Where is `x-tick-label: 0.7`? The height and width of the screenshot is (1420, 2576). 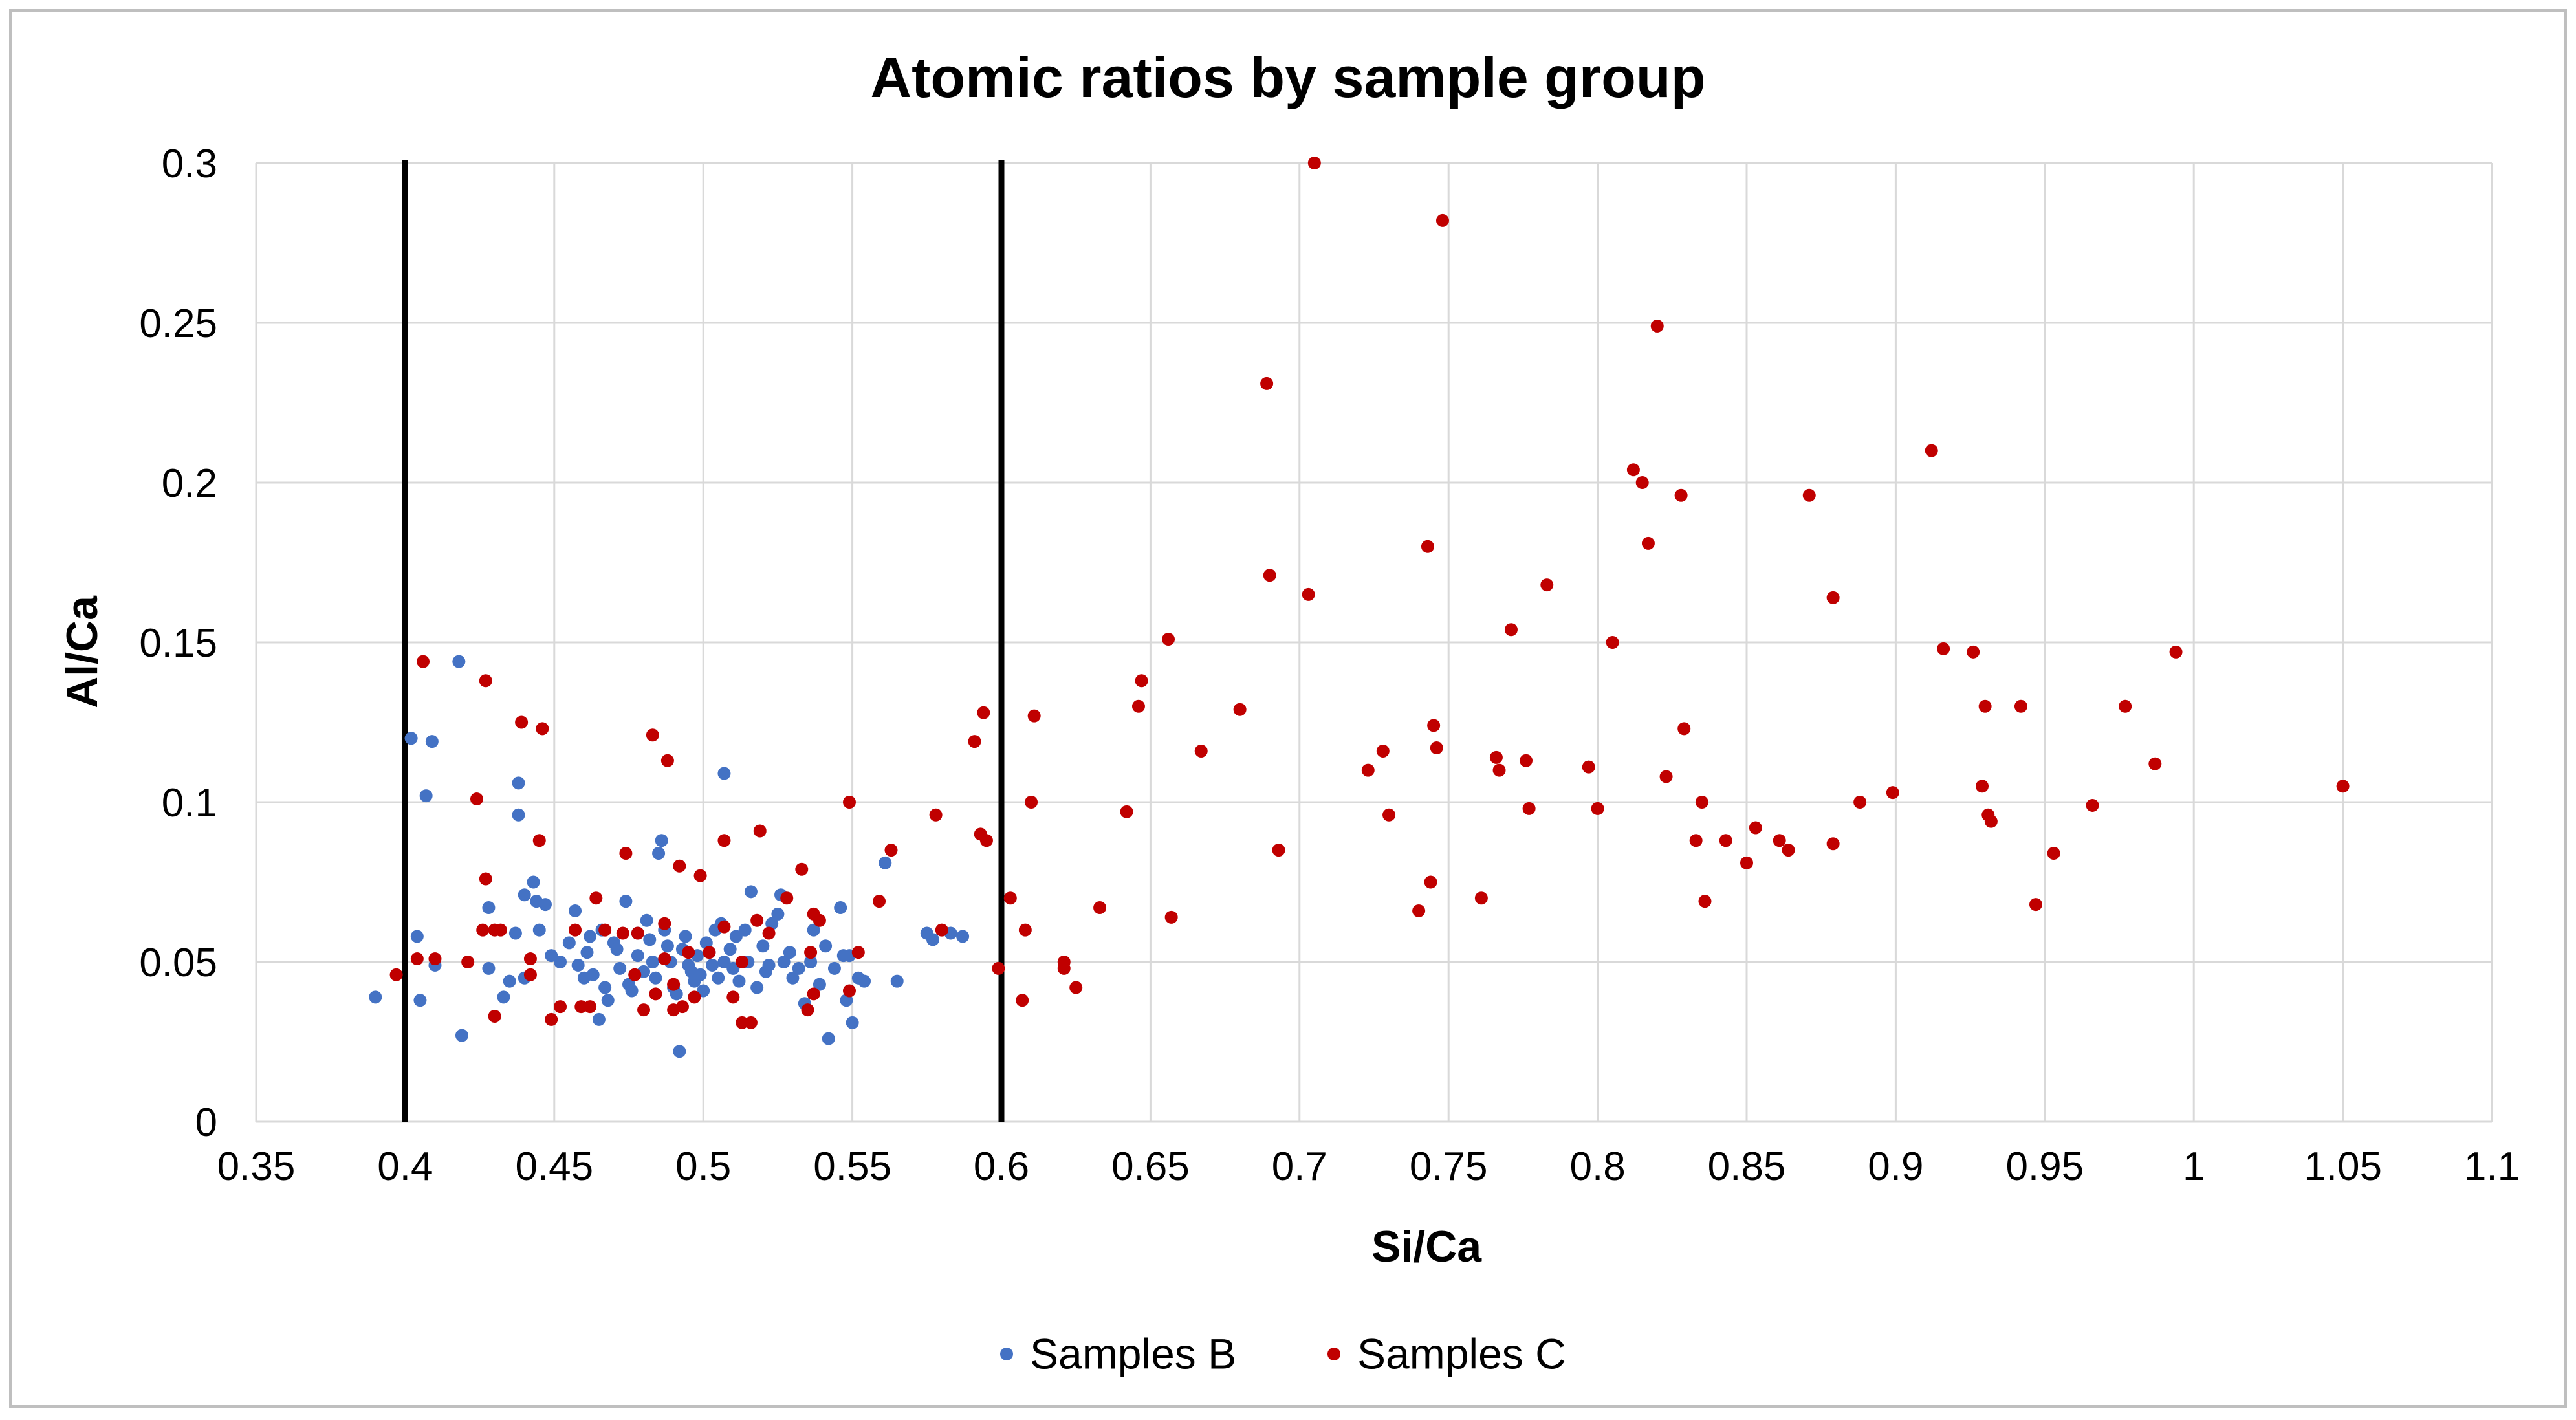
x-tick-label: 0.7 is located at coordinates (1299, 1166).